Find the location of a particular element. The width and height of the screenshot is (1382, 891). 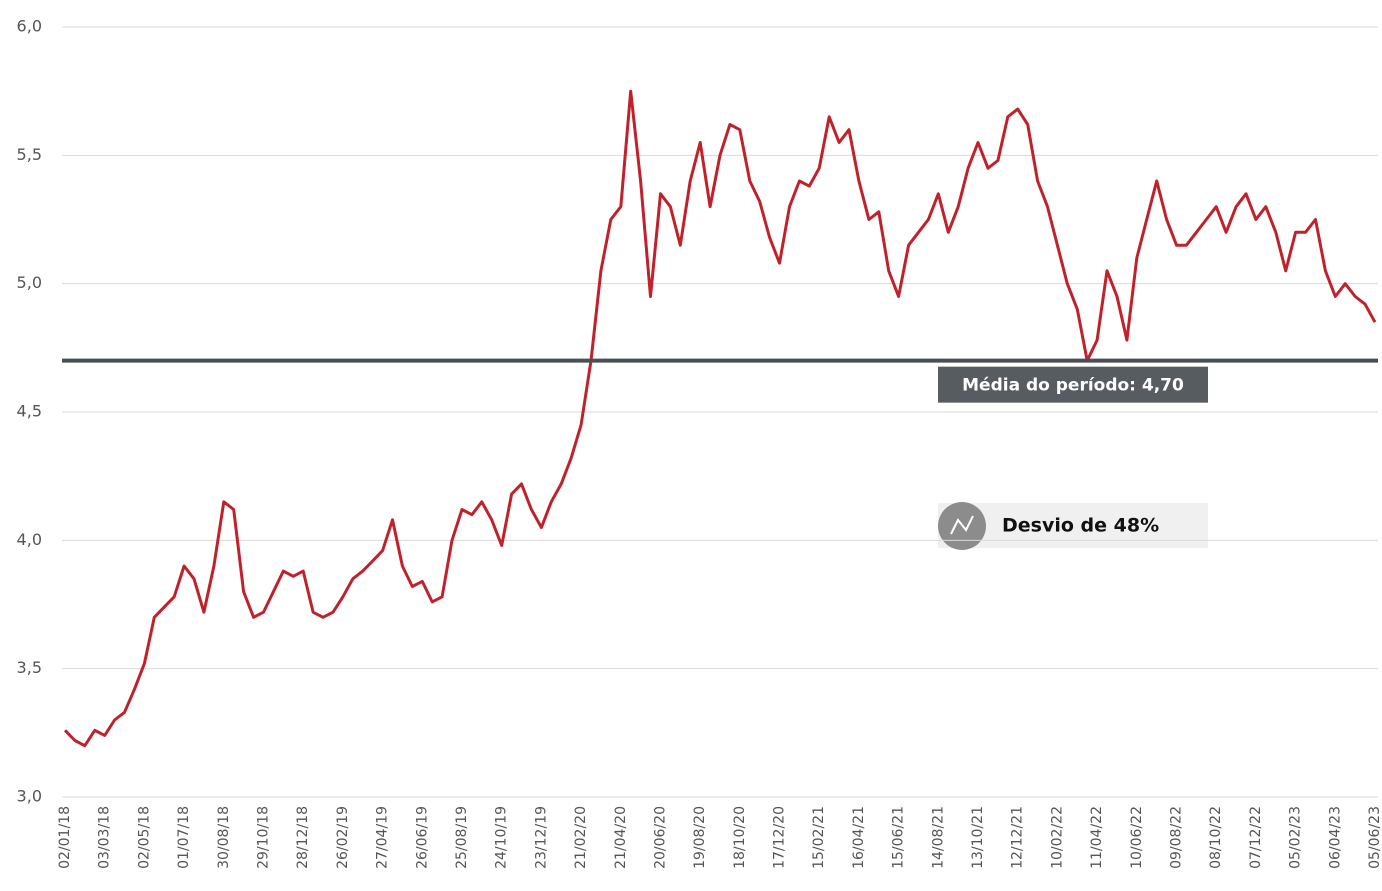

x-tick-label: 03/03/18 is located at coordinates (105, 837).